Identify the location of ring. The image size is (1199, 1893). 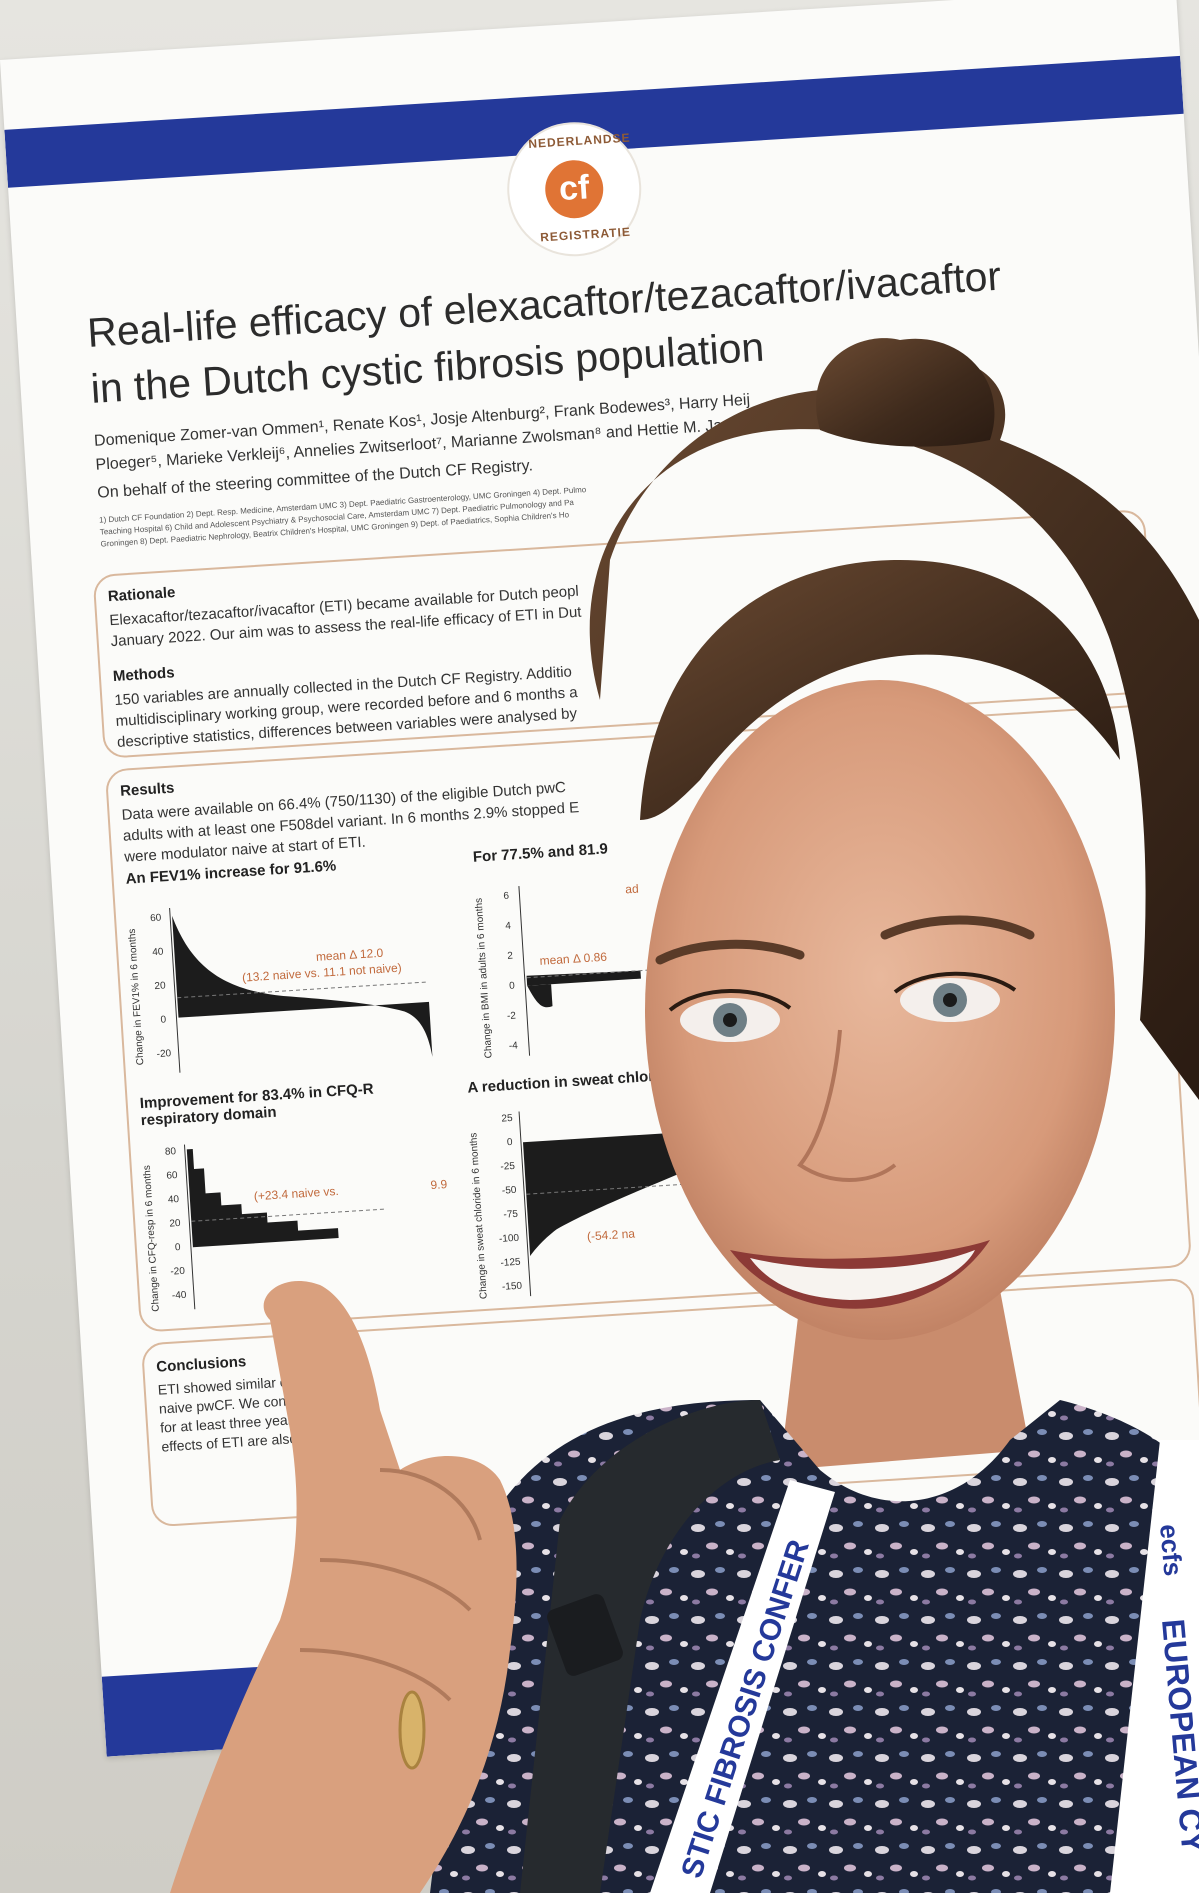
(412, 1730).